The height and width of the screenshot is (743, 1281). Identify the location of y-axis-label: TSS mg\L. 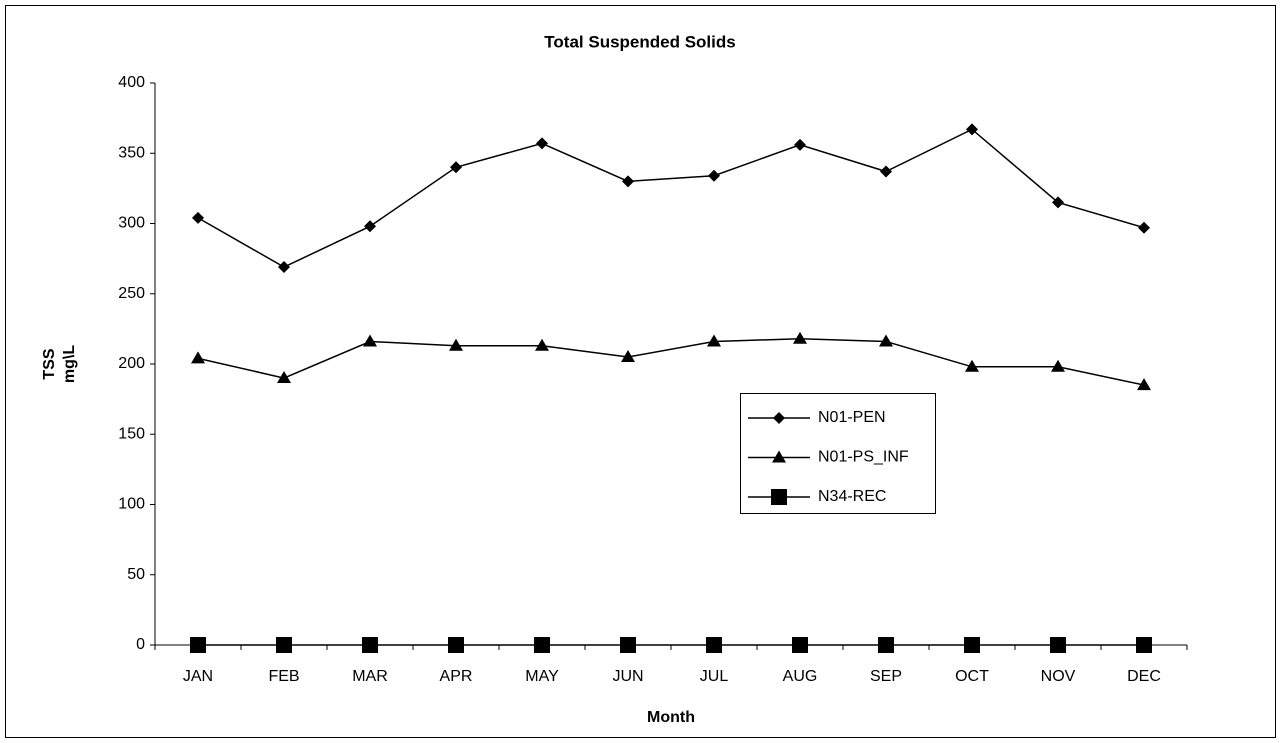
(59, 364).